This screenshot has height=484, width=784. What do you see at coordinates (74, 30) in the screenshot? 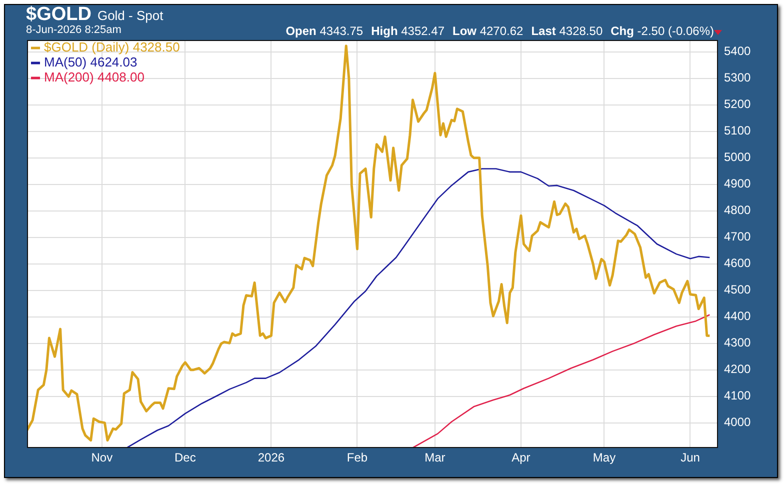
I see `text: 8-Jun-2026 8:25am` at bounding box center [74, 30].